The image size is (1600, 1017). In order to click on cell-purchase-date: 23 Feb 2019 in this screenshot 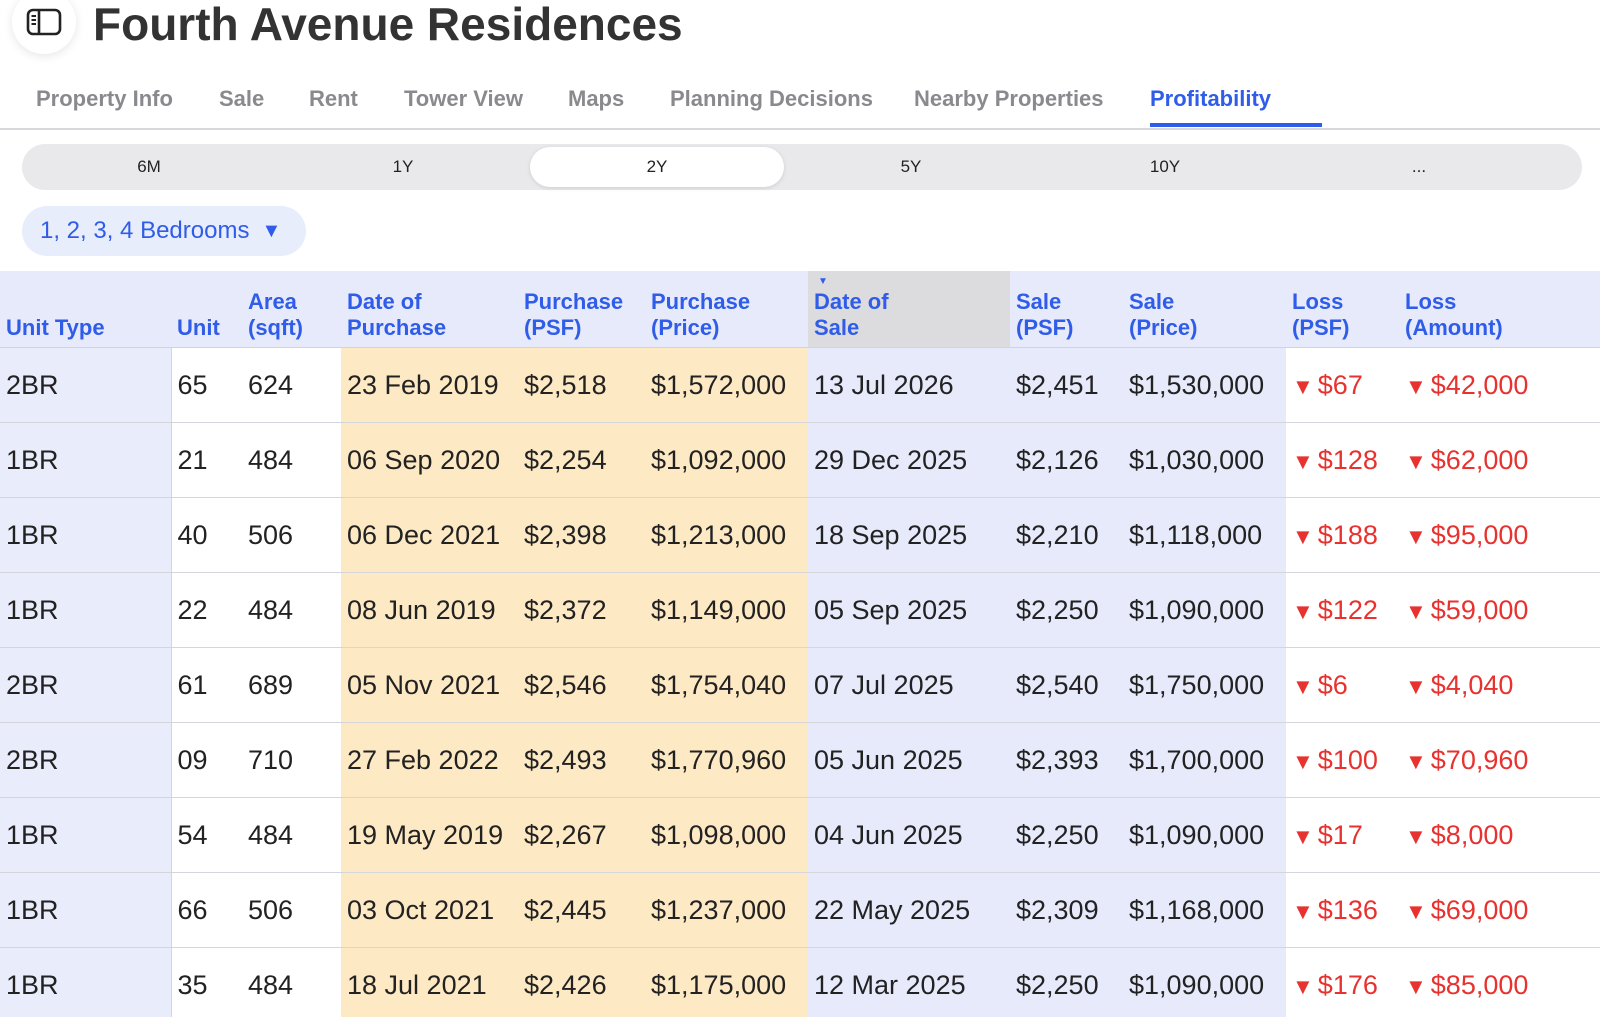, I will do `click(429, 385)`.